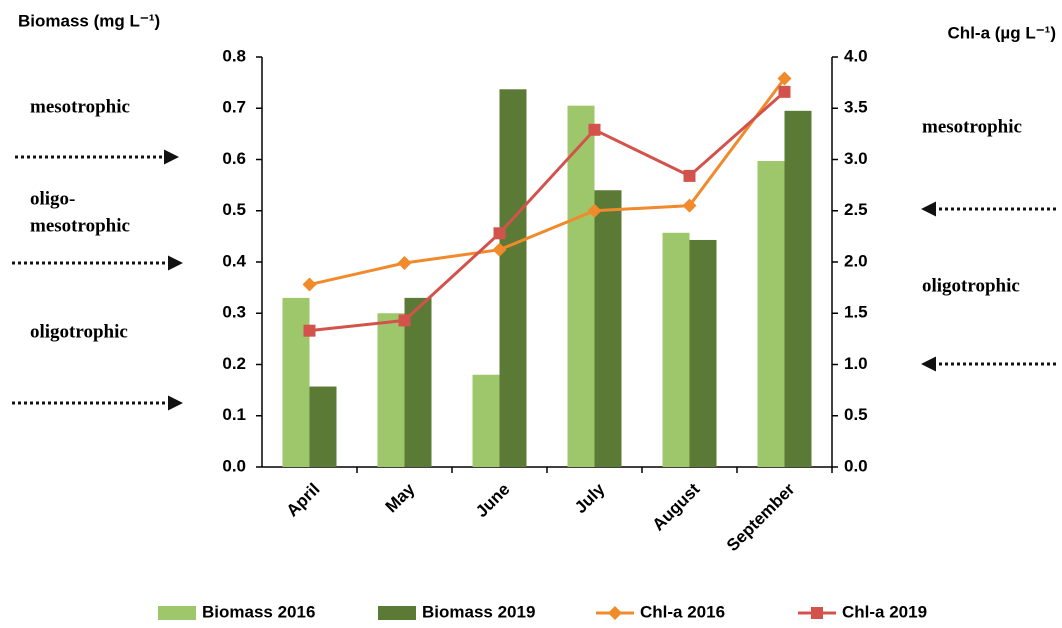  Describe the element at coordinates (856, 465) in the screenshot. I see `y2-tick-label: 0.0` at that location.